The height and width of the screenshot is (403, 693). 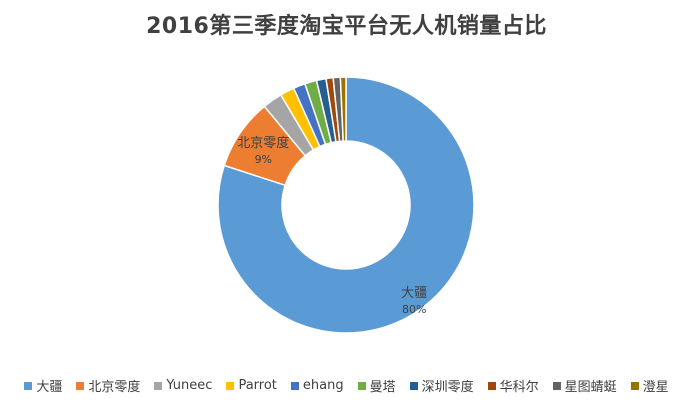 I want to click on chart-legend: 大疆 北京零度 Yuneec Parrot ehang 曼塔 深圳零度 华科尔 星图蜻蜓 澄星, so click(x=346, y=385).